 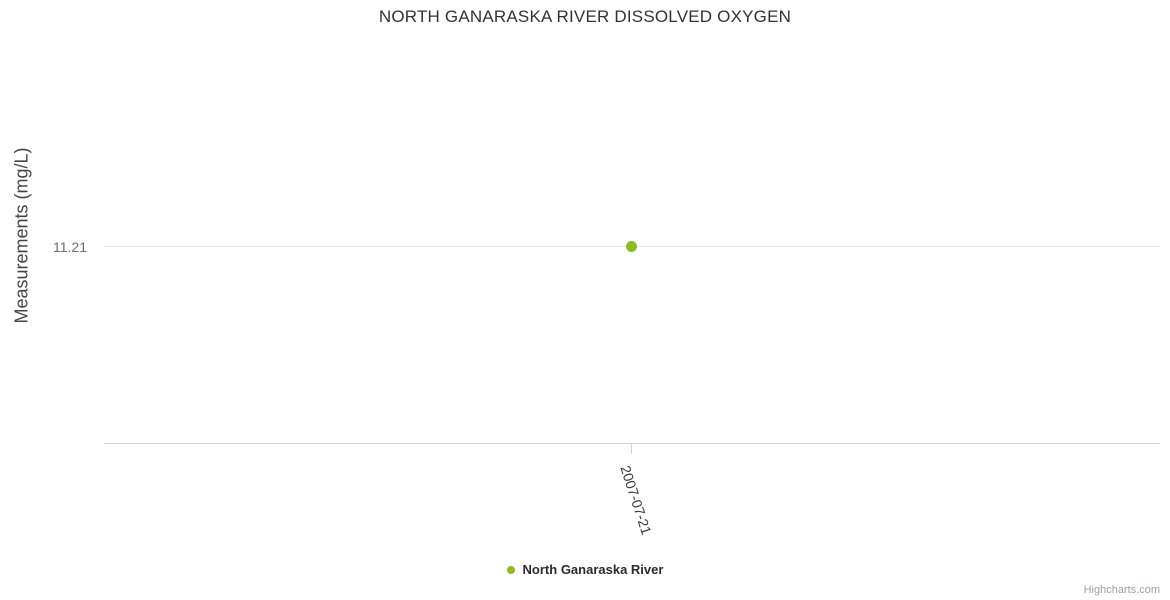 I want to click on chart-title: NORTH GANARASKA RIVER DISSOLVED OXYGEN, so click(x=585, y=16).